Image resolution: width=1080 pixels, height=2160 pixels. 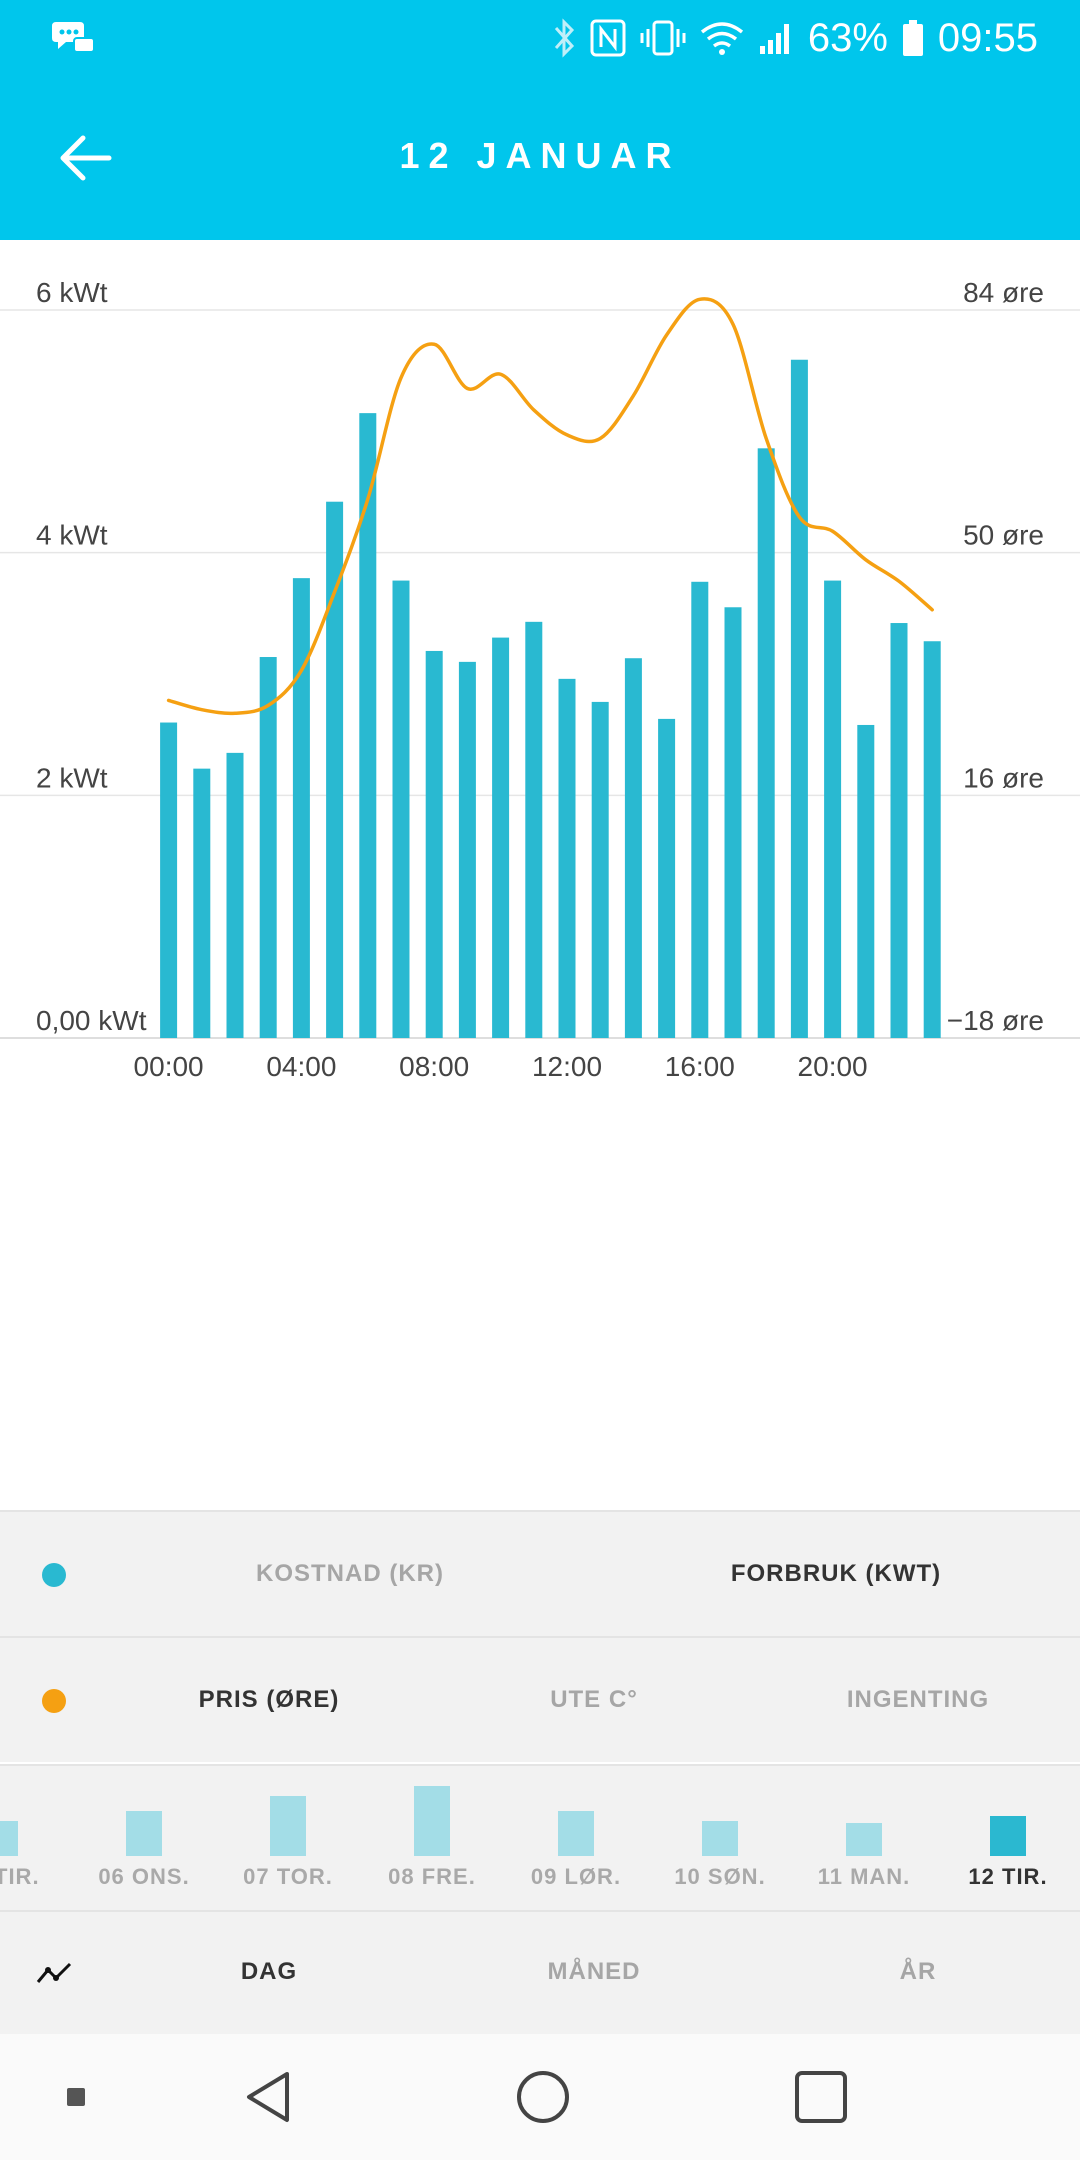 I want to click on signal-icon, so click(x=774, y=39).